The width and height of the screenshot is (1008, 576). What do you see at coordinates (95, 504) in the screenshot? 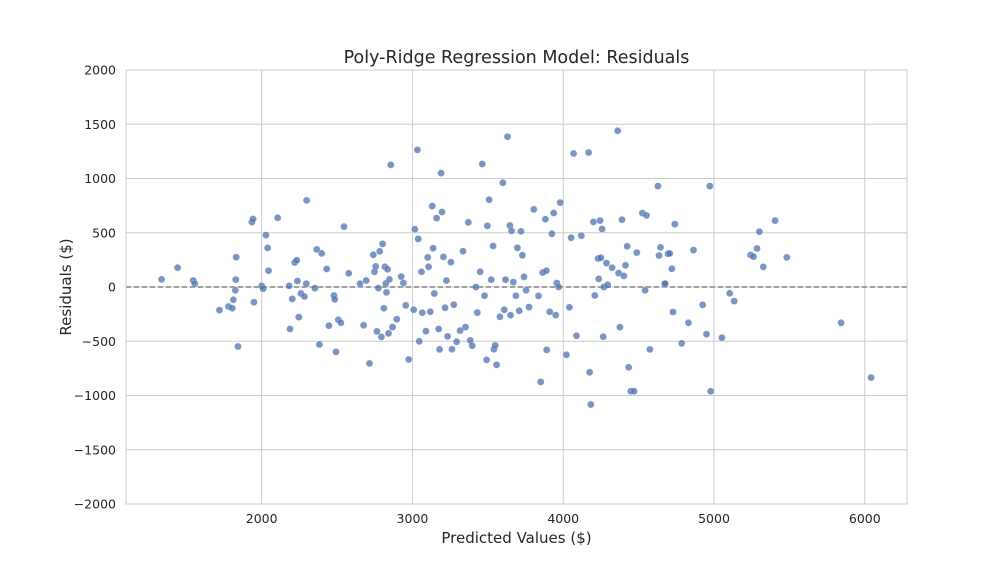
I see `y-tick-label: −2000` at bounding box center [95, 504].